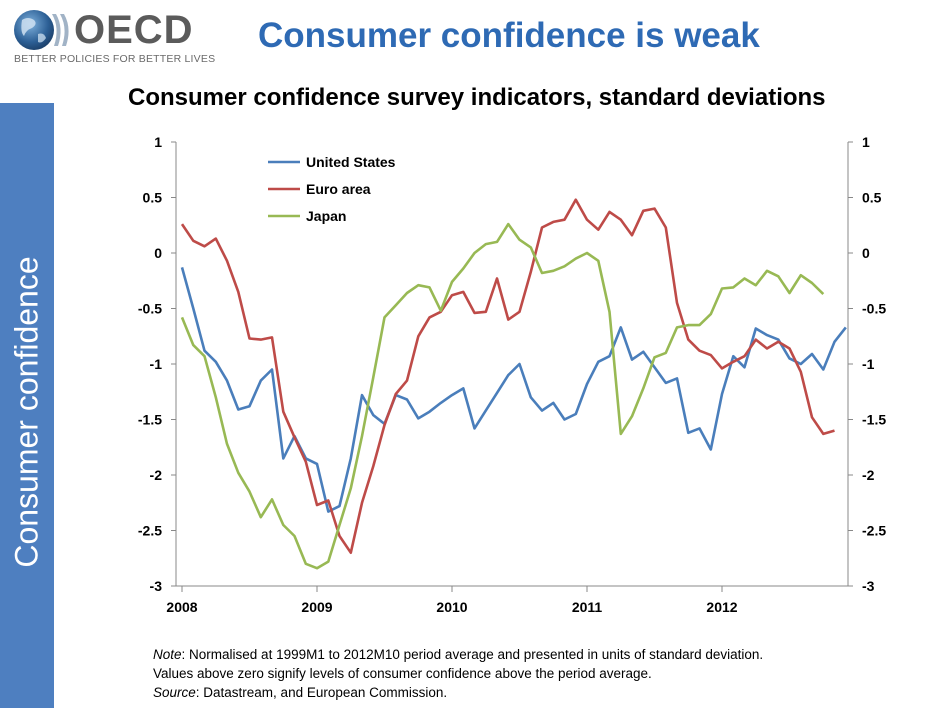  I want to click on legend-label: United States, so click(351, 162).